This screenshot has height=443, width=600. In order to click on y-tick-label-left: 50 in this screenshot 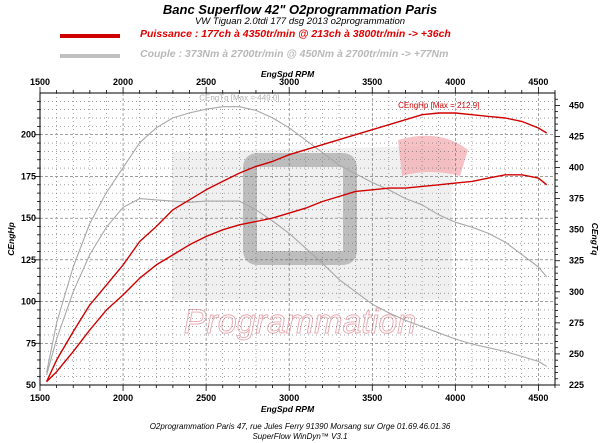, I will do `click(31, 385)`.